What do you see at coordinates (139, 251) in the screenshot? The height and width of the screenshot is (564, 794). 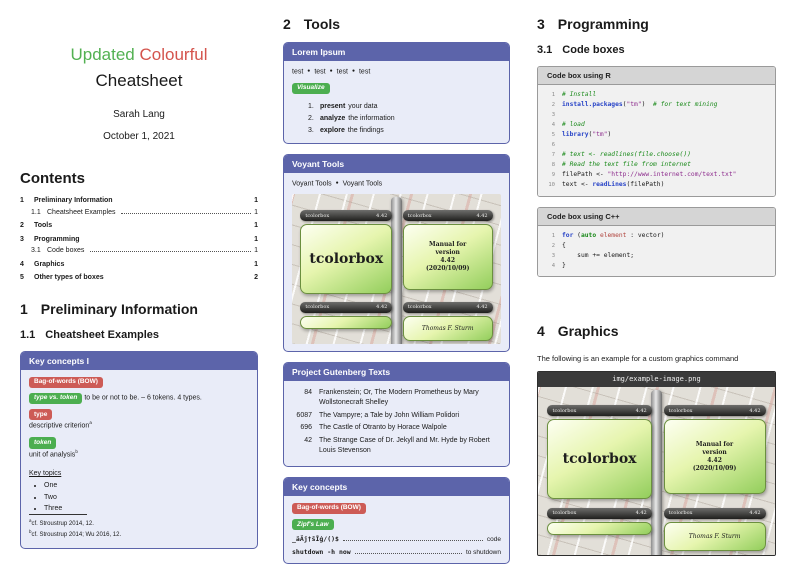 I see `toc-entry-code-boxes: 3.1 Code boxes 1` at bounding box center [139, 251].